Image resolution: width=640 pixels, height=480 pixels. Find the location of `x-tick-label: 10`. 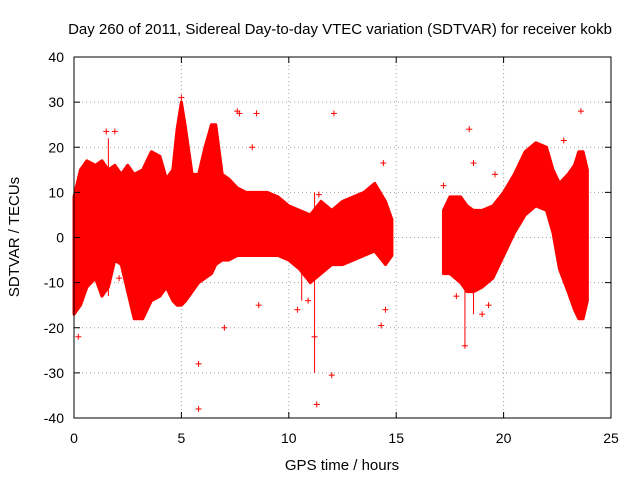

x-tick-label: 10 is located at coordinates (289, 438).